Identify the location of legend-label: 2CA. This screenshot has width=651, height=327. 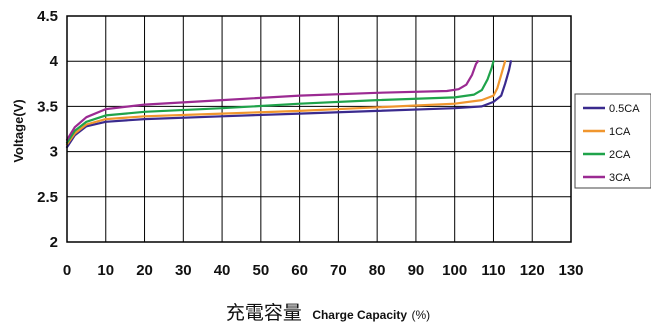
(620, 155).